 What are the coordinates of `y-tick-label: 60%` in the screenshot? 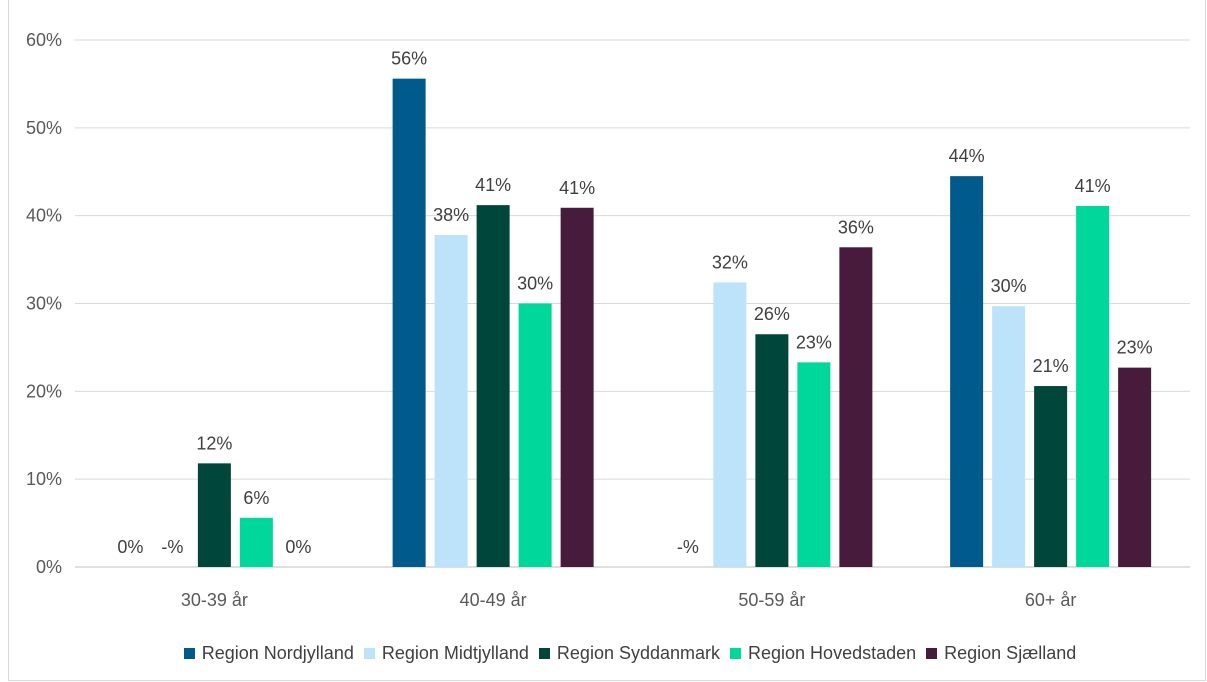 It's located at (44, 40).